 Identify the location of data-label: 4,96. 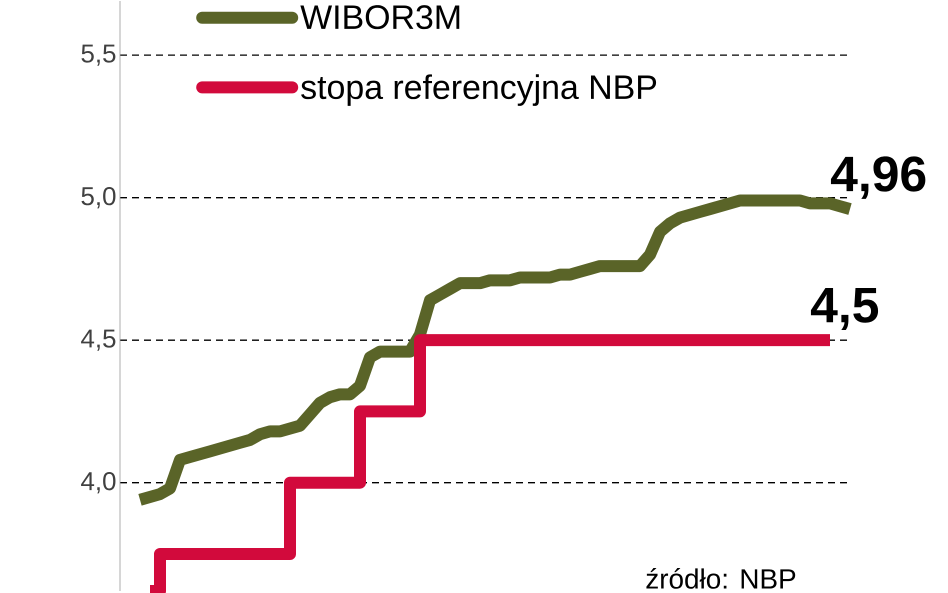
(878, 177).